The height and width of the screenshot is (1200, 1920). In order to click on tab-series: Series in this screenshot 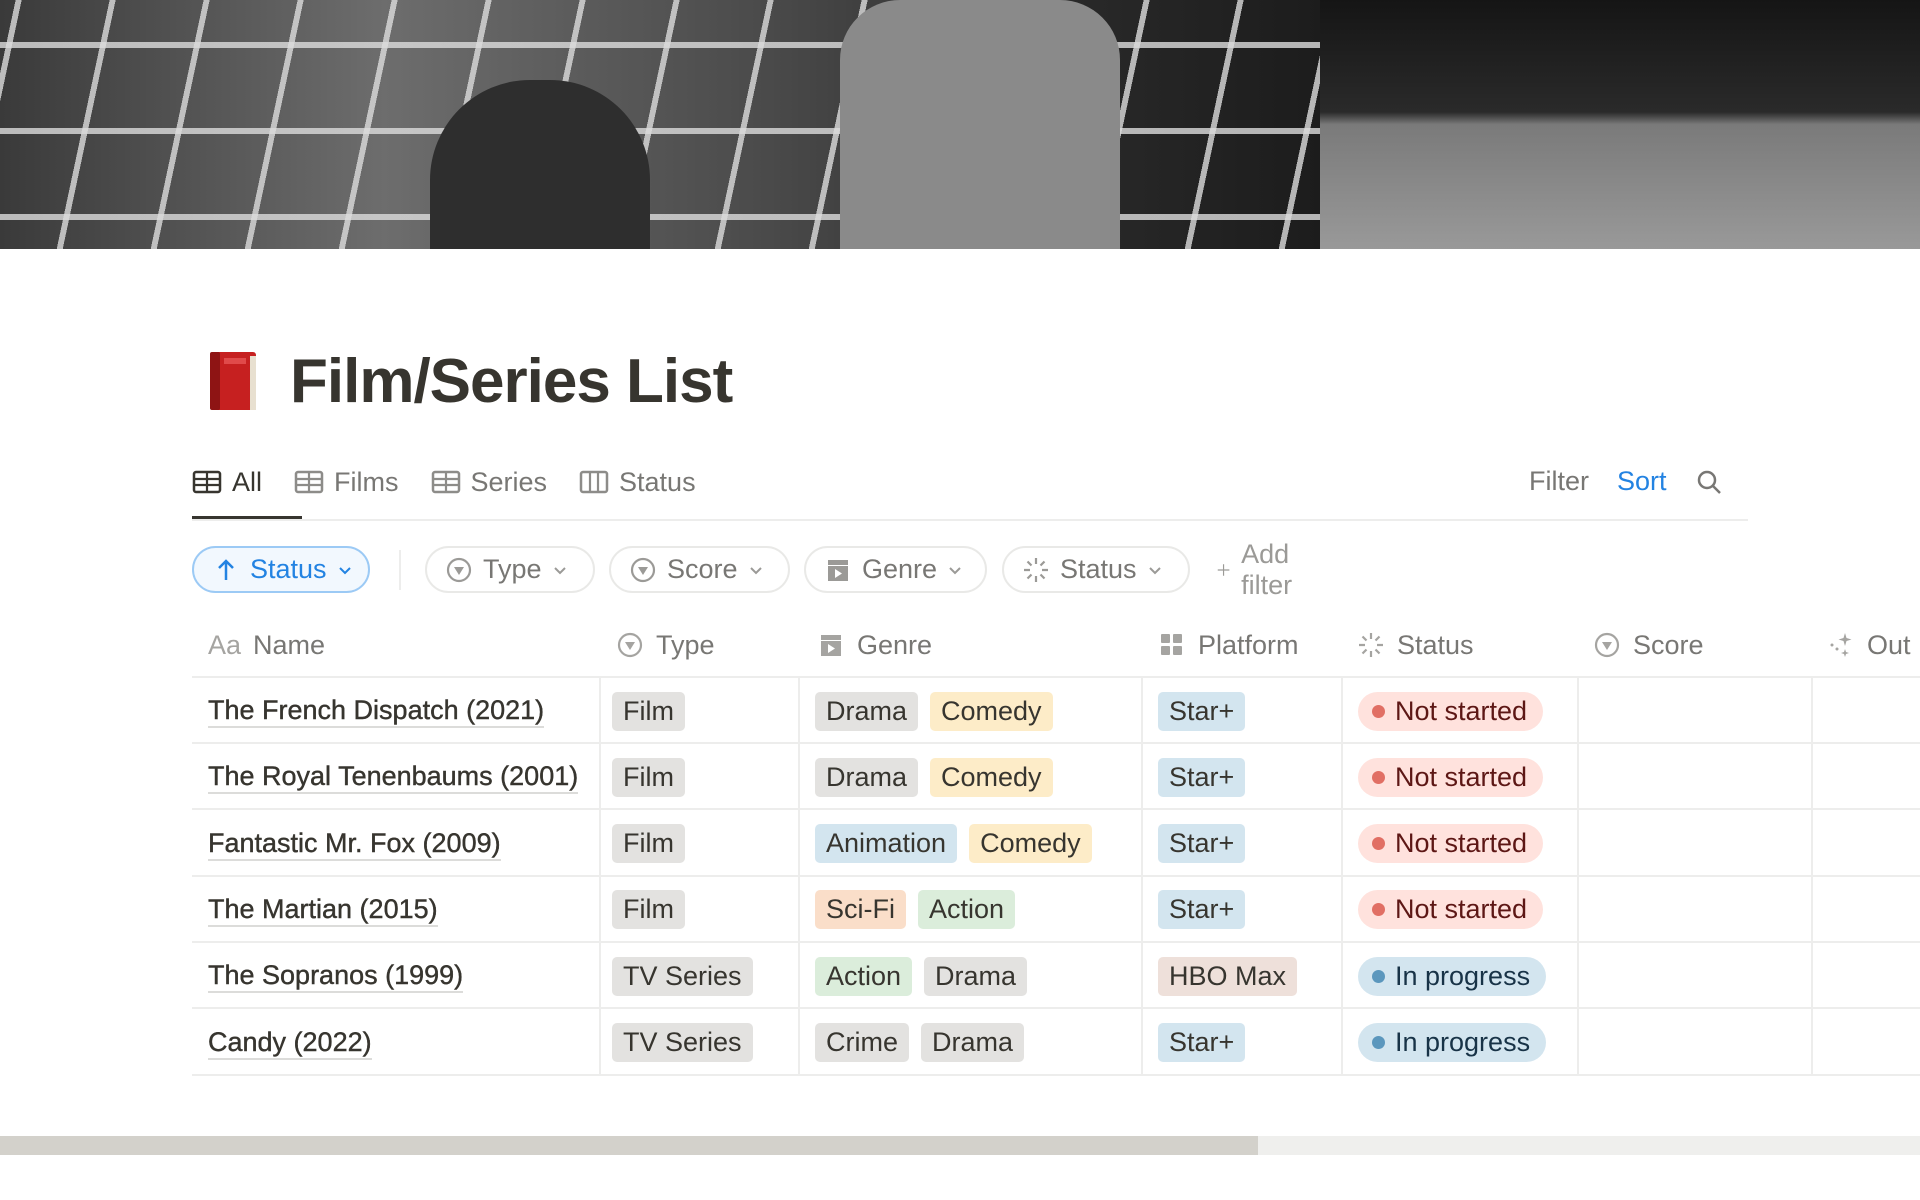, I will do `click(489, 482)`.